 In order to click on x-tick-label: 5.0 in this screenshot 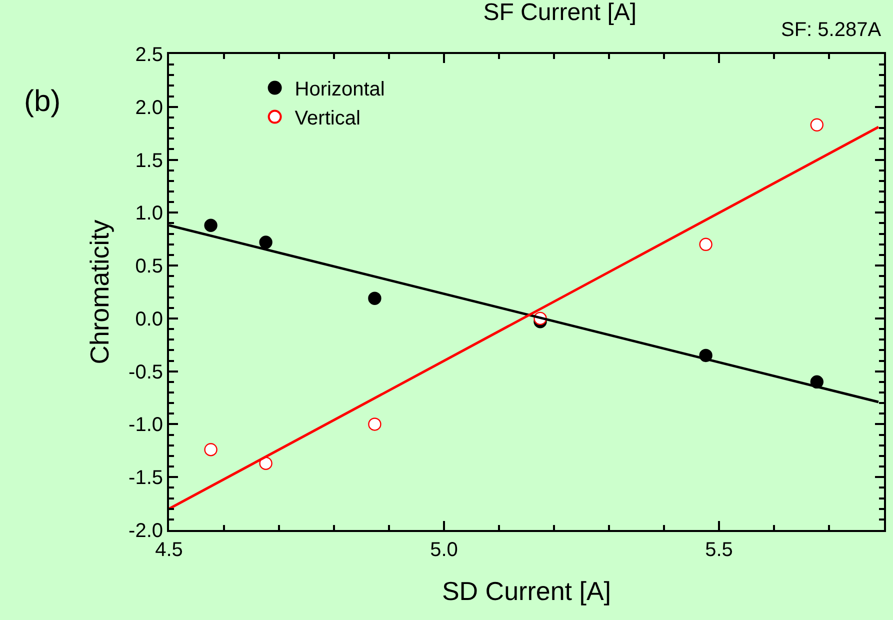, I will do `click(444, 550)`.